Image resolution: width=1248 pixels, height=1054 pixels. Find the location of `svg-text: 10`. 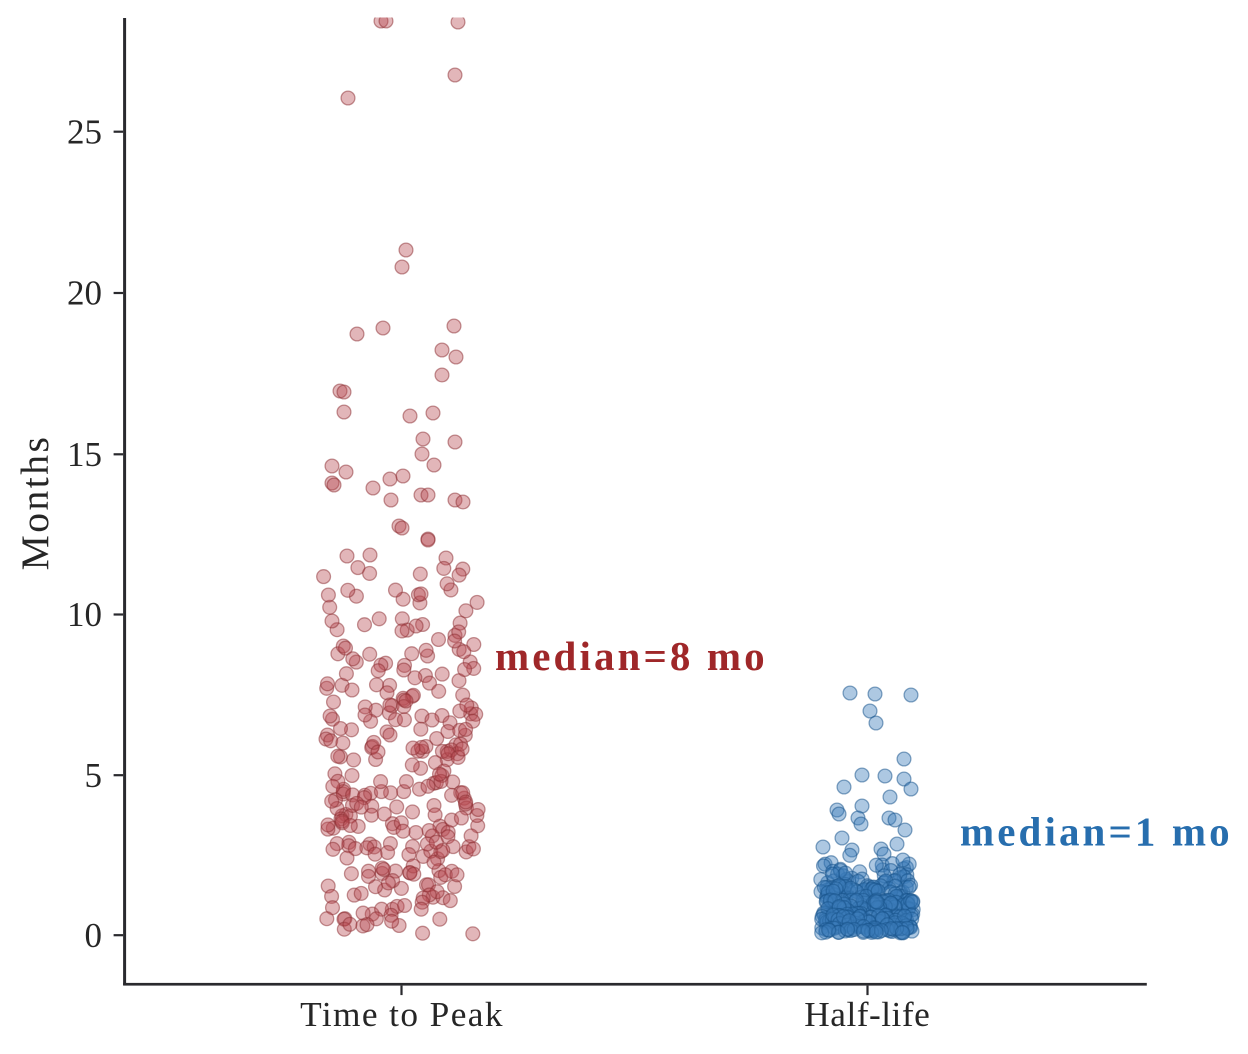

svg-text: 10 is located at coordinates (84, 614).